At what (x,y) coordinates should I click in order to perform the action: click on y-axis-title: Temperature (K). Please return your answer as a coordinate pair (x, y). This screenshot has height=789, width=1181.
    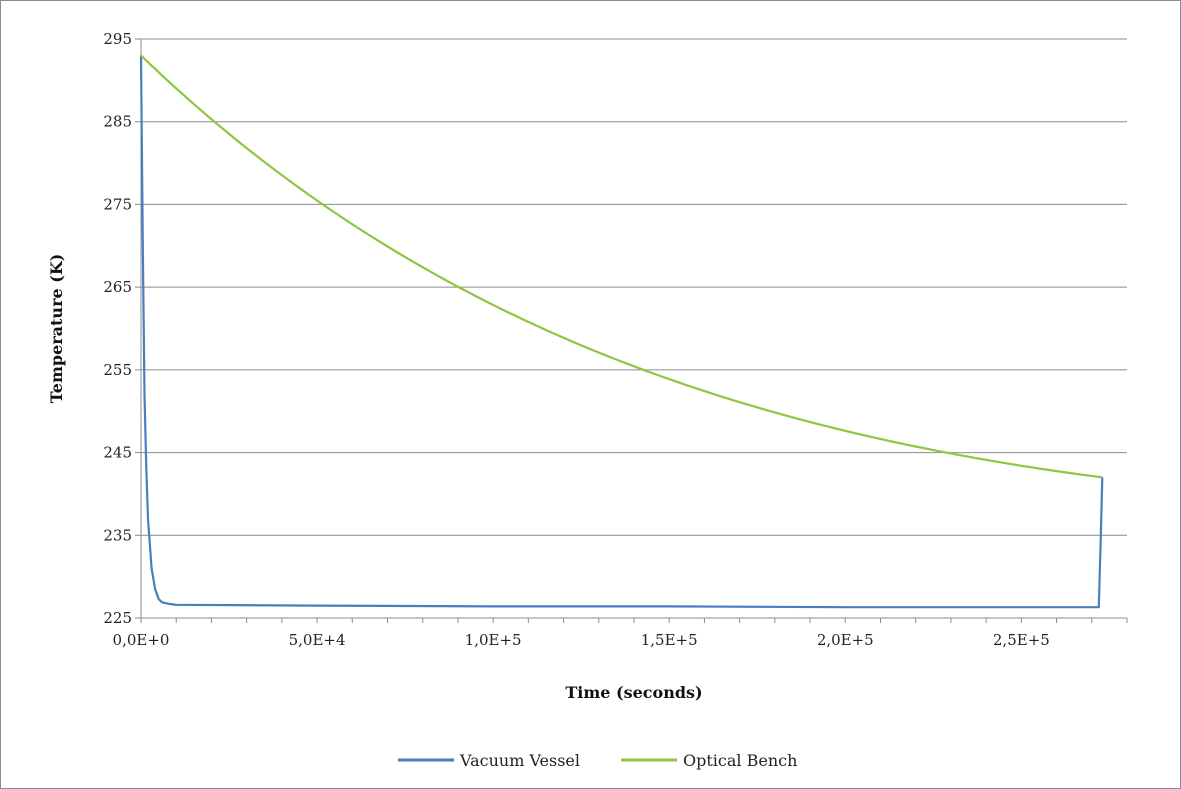
    Looking at the image, I should click on (56, 329).